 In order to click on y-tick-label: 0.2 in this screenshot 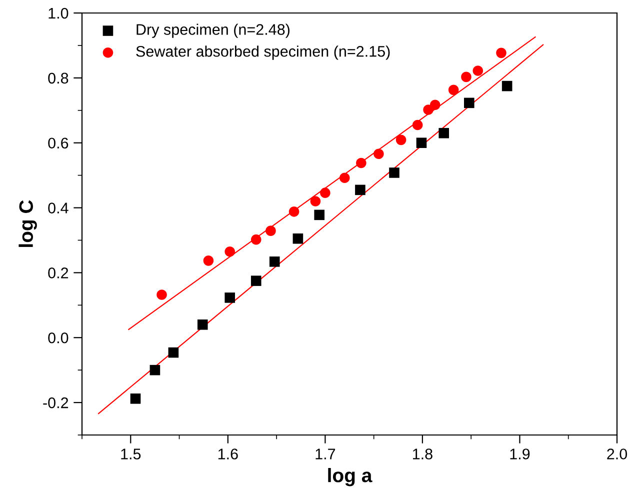, I will do `click(58, 273)`.